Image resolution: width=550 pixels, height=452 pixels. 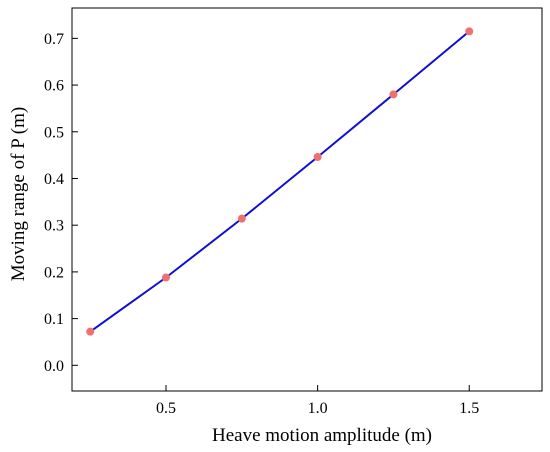 I want to click on y-tick-label: 0.3, so click(x=54, y=226).